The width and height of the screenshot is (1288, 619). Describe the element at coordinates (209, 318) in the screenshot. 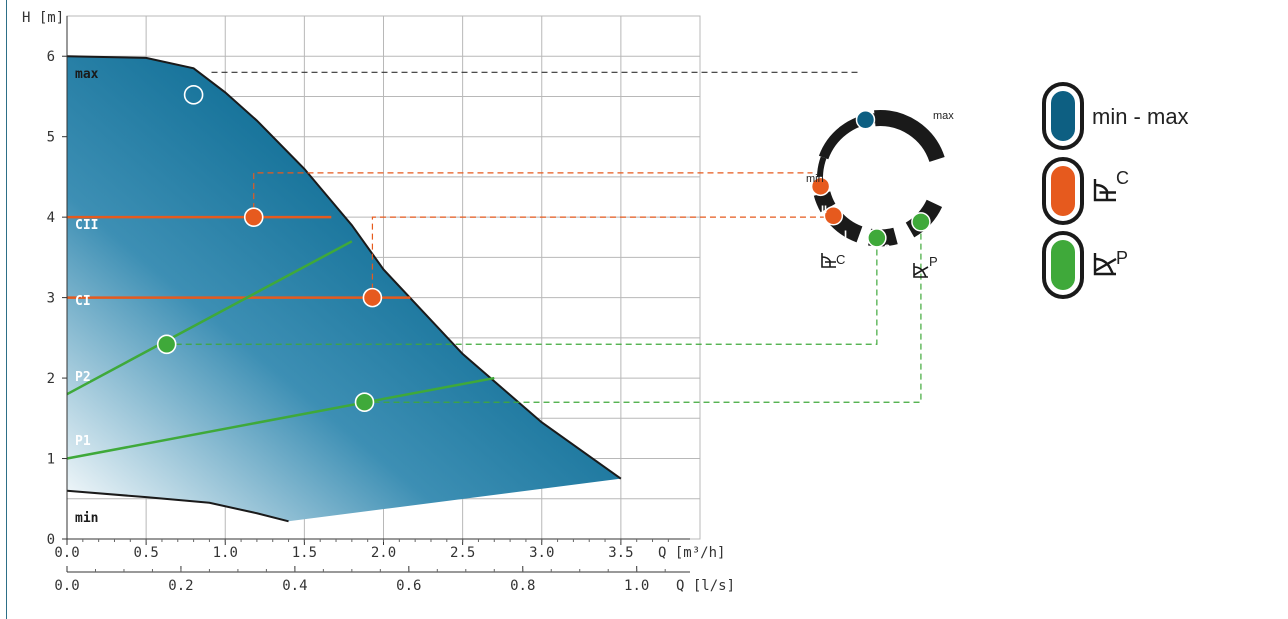

I see `series-line-p2` at that location.